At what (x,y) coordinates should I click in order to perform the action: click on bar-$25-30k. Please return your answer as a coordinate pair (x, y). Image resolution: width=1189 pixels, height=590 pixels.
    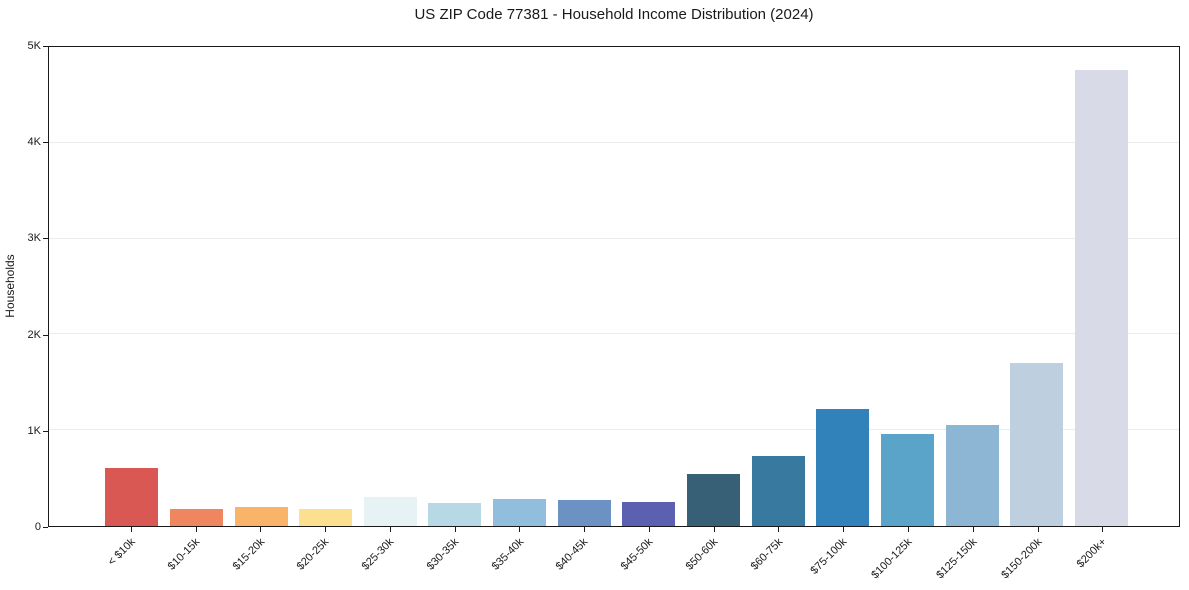
    Looking at the image, I should click on (390, 511).